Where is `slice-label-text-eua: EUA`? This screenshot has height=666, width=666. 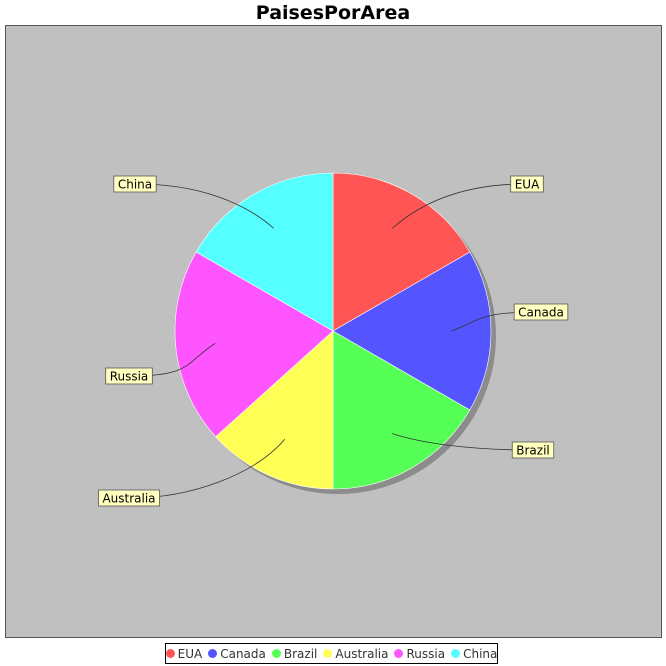 slice-label-text-eua: EUA is located at coordinates (527, 185).